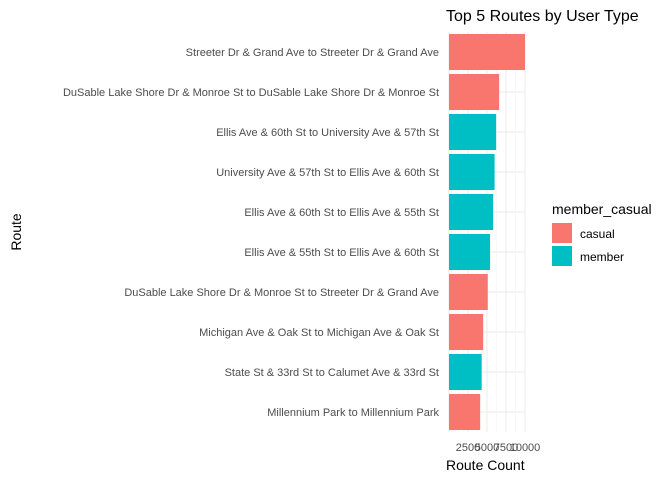 The width and height of the screenshot is (672, 480). I want to click on y-axis-title: Route, so click(16, 232).